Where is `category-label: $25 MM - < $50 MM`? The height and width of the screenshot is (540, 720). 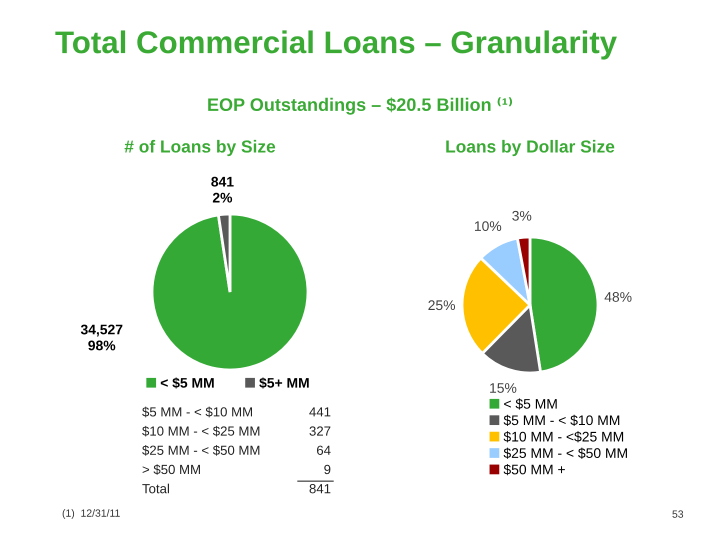 category-label: $25 MM - < $50 MM is located at coordinates (201, 450).